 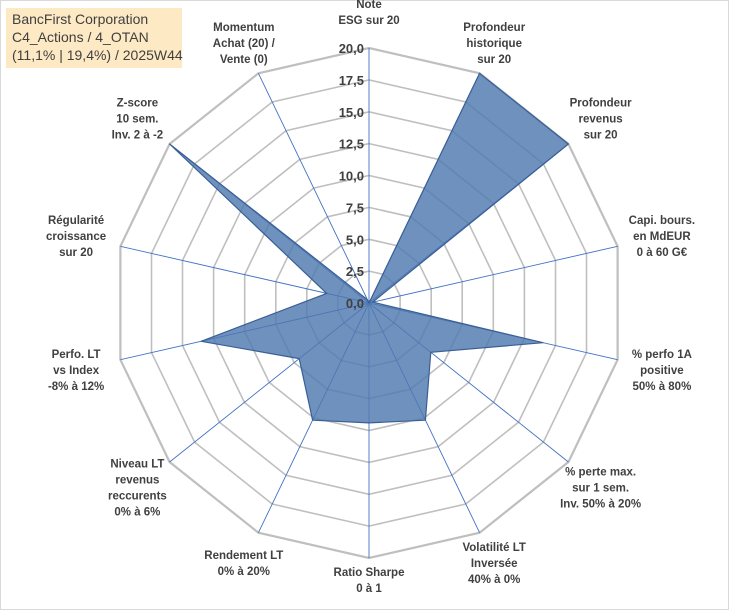 I want to click on chart-title-line-3: (11,1% | 19,4%) / 2025W44, so click(x=97, y=55).